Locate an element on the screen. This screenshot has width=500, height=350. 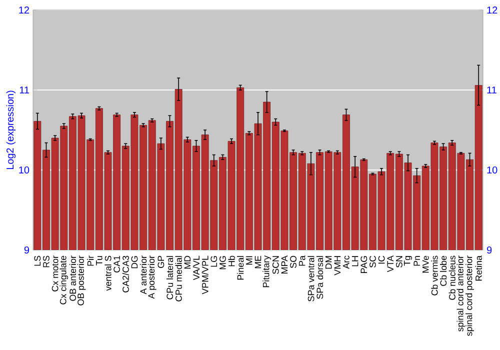
x-tick-label: CA1 is located at coordinates (117, 264).